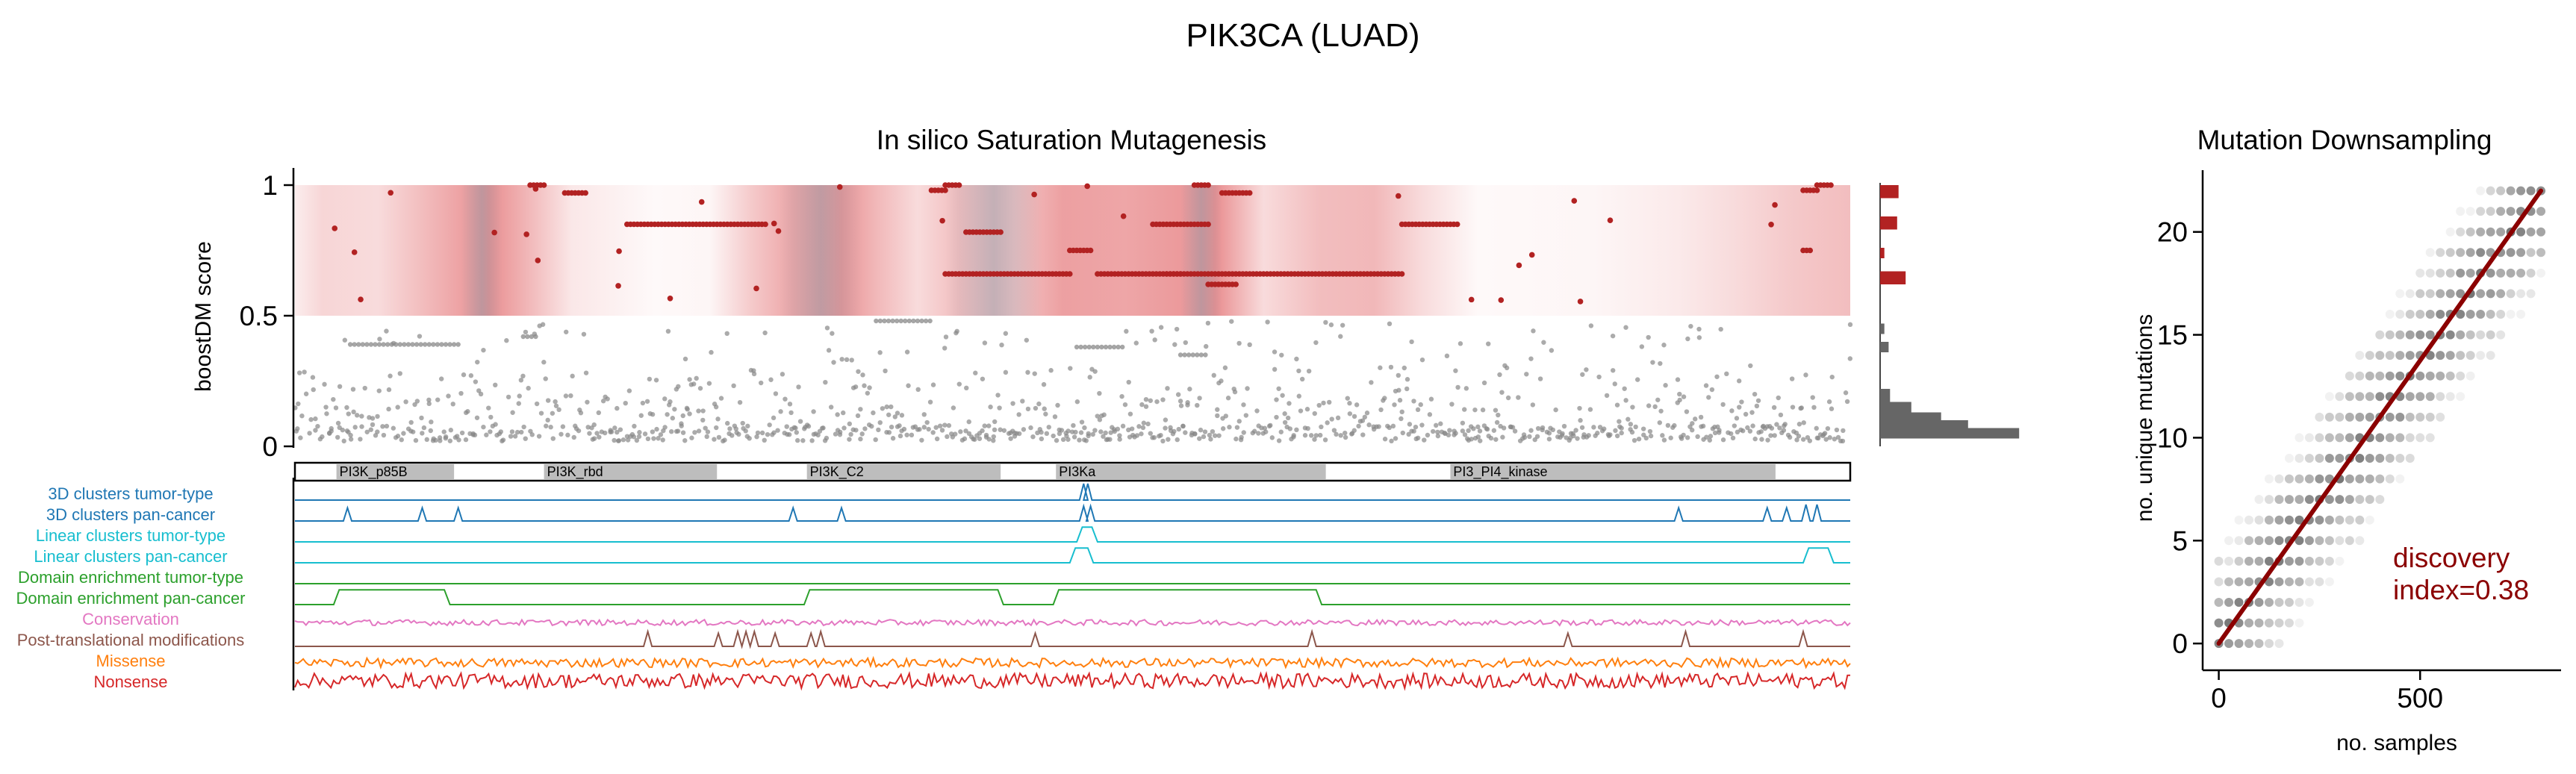 This screenshot has width=2576, height=774. I want to click on heat-dark-rect, so click(482, 250).